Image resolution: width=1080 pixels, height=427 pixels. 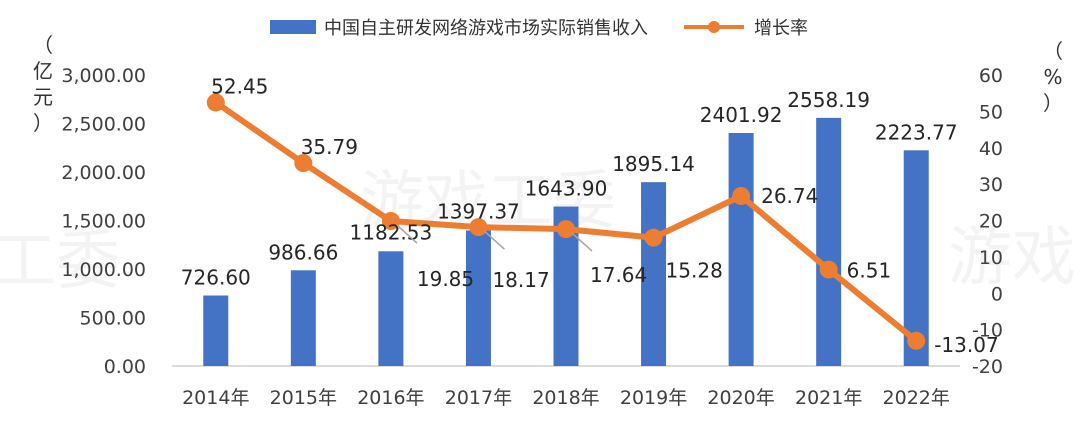 What do you see at coordinates (1053, 77) in the screenshot?
I see `right-axis-unit: （ % ）` at bounding box center [1053, 77].